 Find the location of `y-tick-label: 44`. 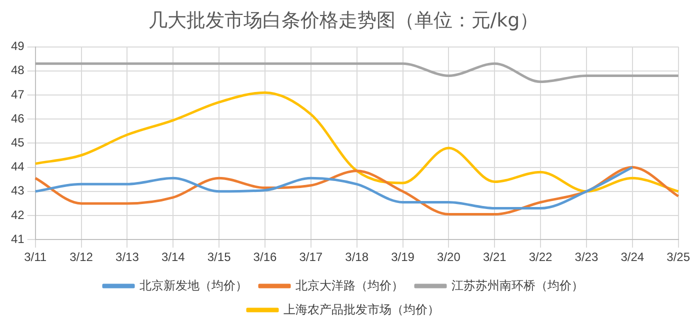

y-tick-label: 44 is located at coordinates (17, 167).